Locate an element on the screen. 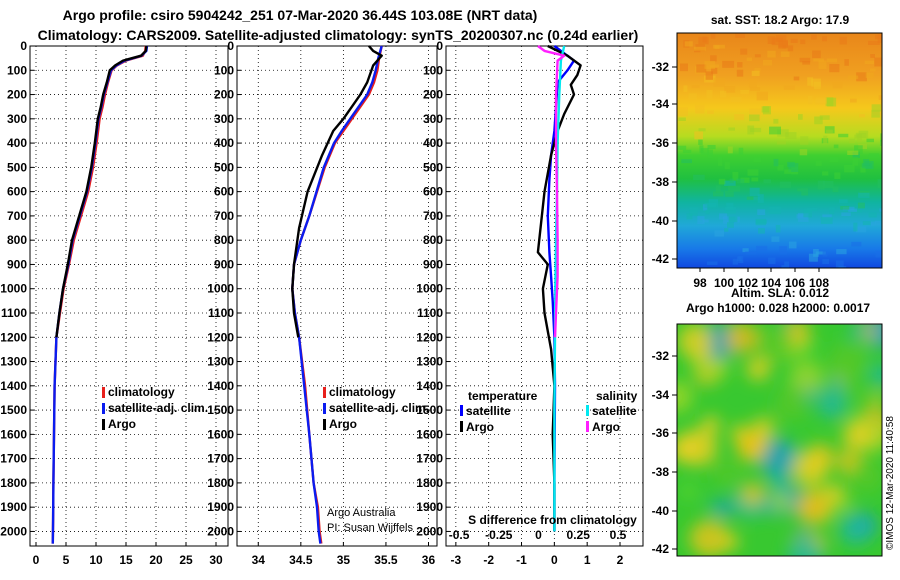  sla-map-title-1: Altim. SLA: 0.012 is located at coordinates (780, 293).